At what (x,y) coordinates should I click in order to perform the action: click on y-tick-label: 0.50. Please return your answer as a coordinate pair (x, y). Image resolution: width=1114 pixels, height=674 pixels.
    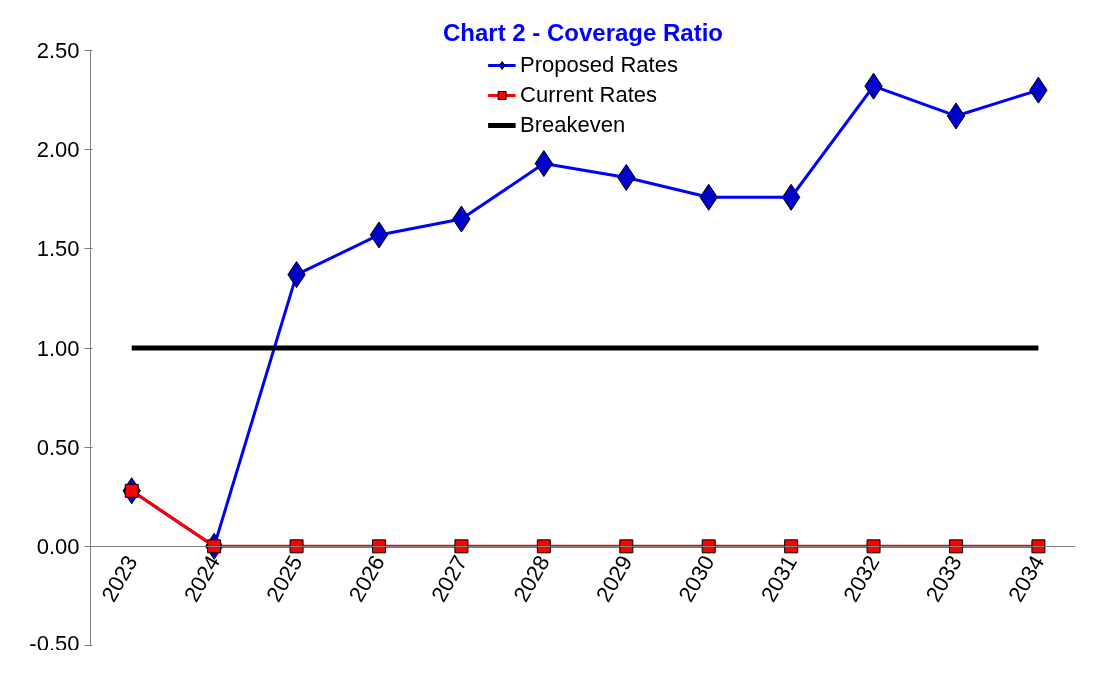
    Looking at the image, I should click on (58, 447).